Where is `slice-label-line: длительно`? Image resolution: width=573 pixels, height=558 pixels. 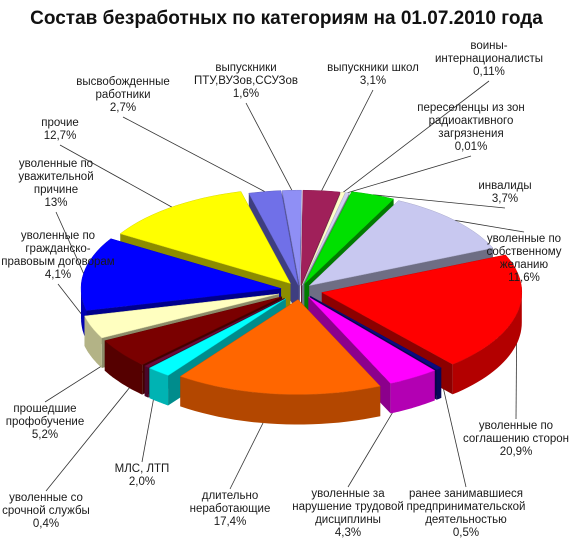
slice-label-line: длительно is located at coordinates (230, 496).